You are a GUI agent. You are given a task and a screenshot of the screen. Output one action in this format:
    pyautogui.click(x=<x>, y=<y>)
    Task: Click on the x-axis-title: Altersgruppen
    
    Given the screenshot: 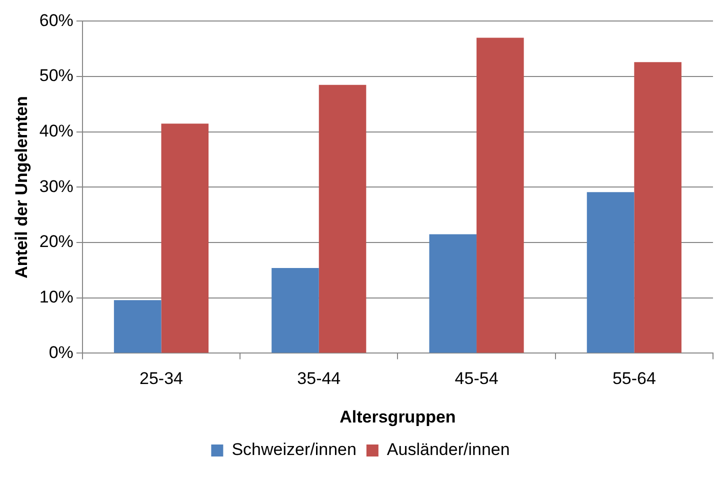 What is the action you would take?
    pyautogui.click(x=398, y=416)
    